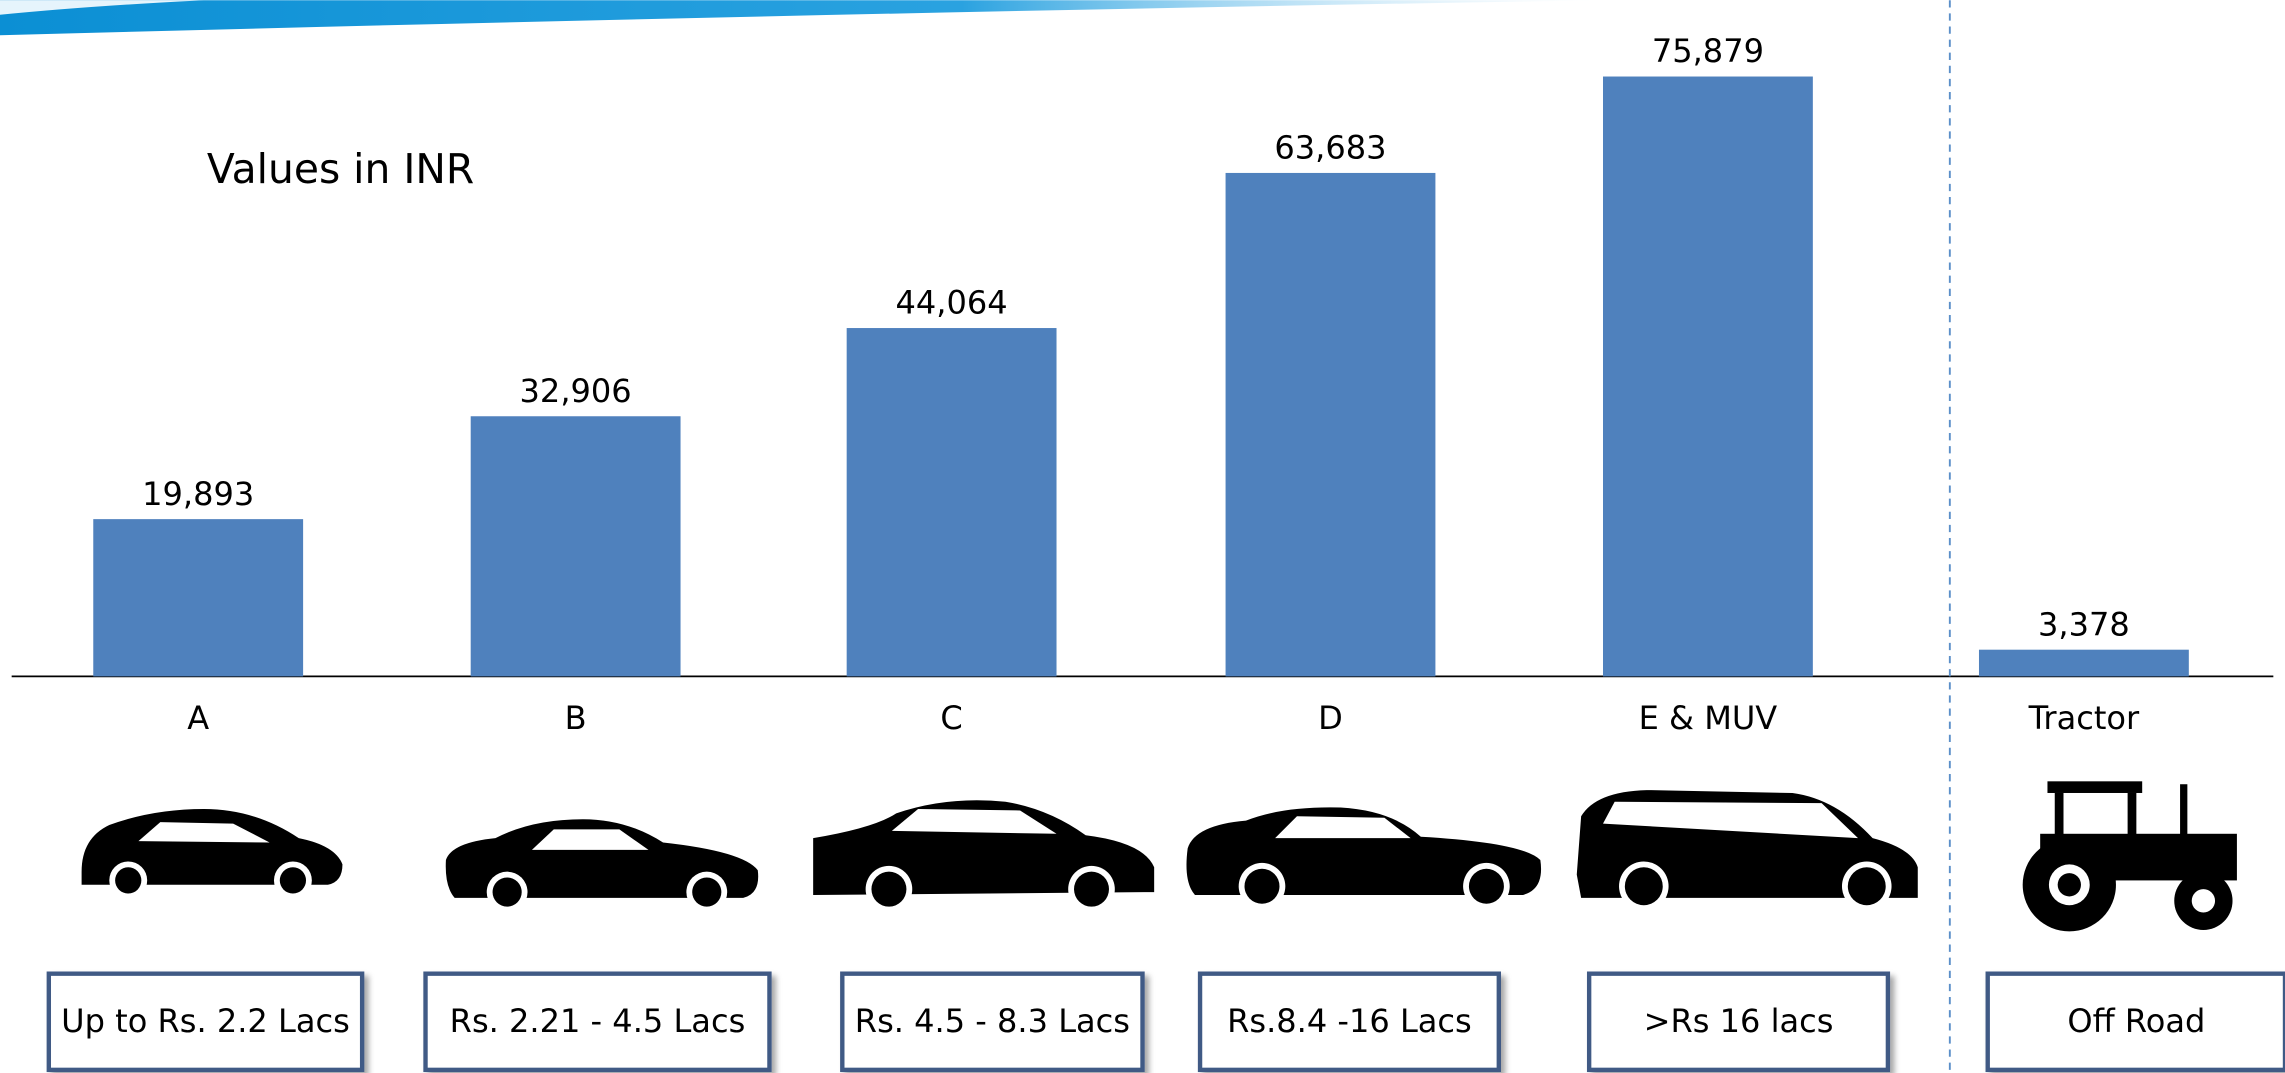  Describe the element at coordinates (576, 391) in the screenshot. I see `value-label: 32,906` at that location.